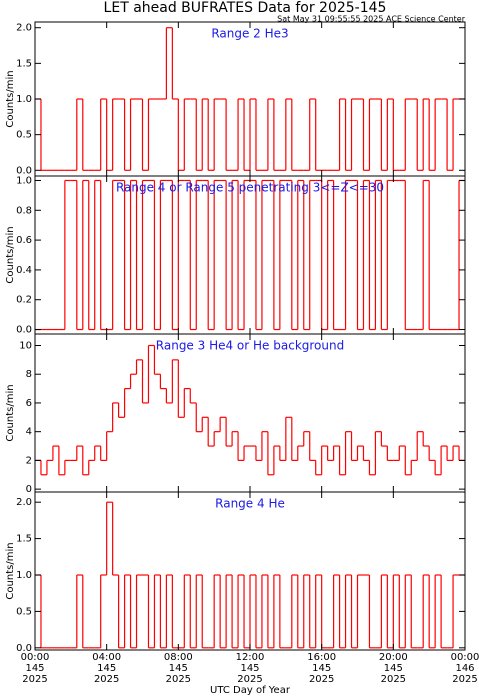 The height and width of the screenshot is (700, 479). Describe the element at coordinates (250, 504) in the screenshot. I see `panel-title: Range 4 He` at that location.